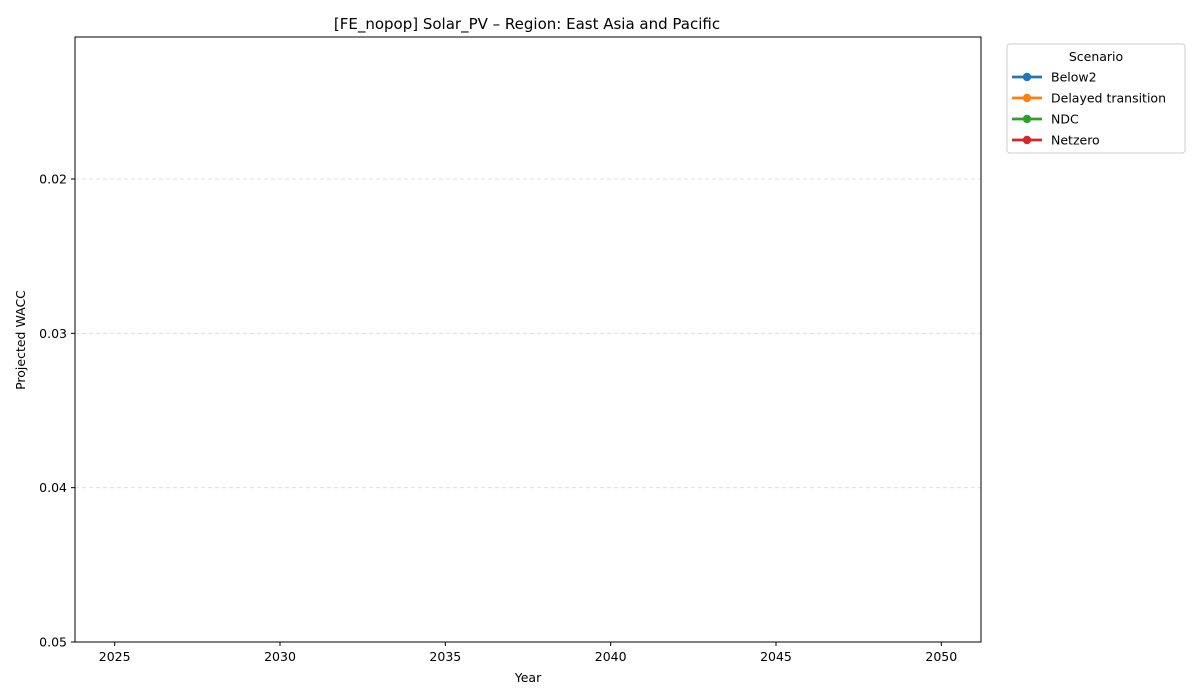  I want to click on legend-box, so click(1096, 98).